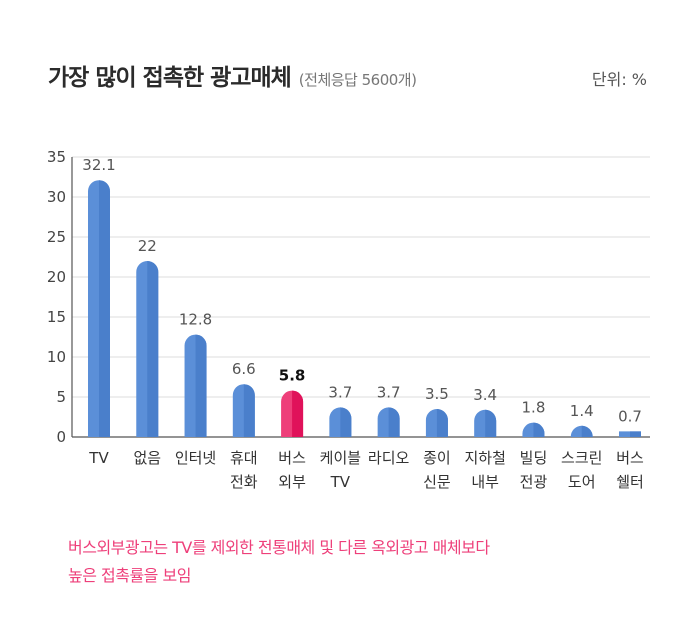  What do you see at coordinates (484, 458) in the screenshot?
I see `category-label: 지하철` at bounding box center [484, 458].